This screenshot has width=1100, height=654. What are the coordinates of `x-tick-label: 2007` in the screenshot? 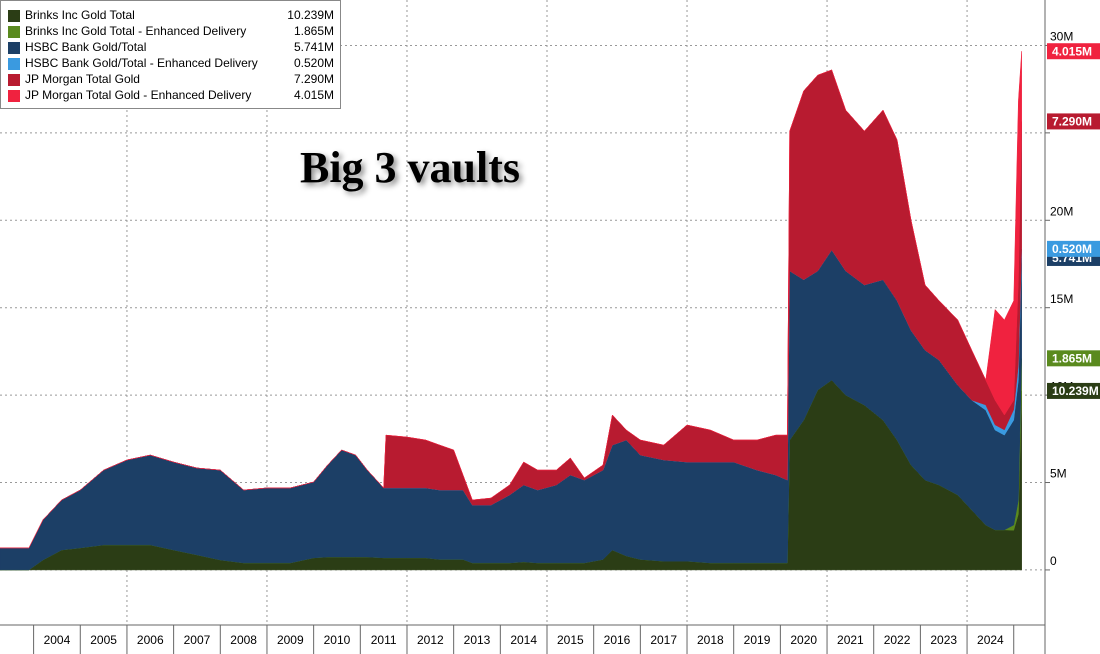 It's located at (197, 640).